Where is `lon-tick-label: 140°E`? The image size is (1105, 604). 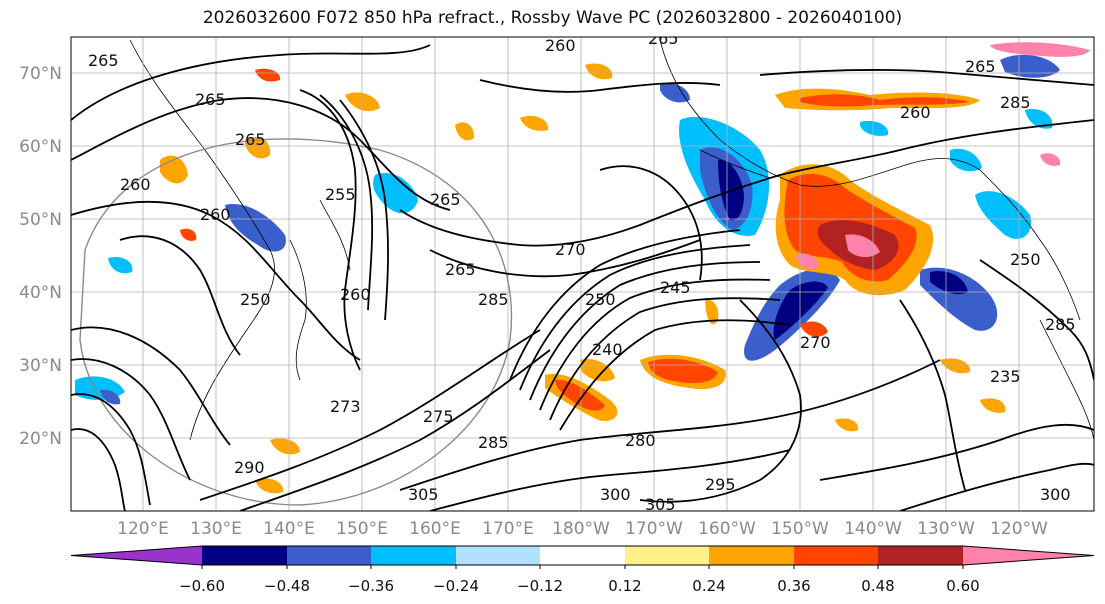 lon-tick-label: 140°E is located at coordinates (289, 529).